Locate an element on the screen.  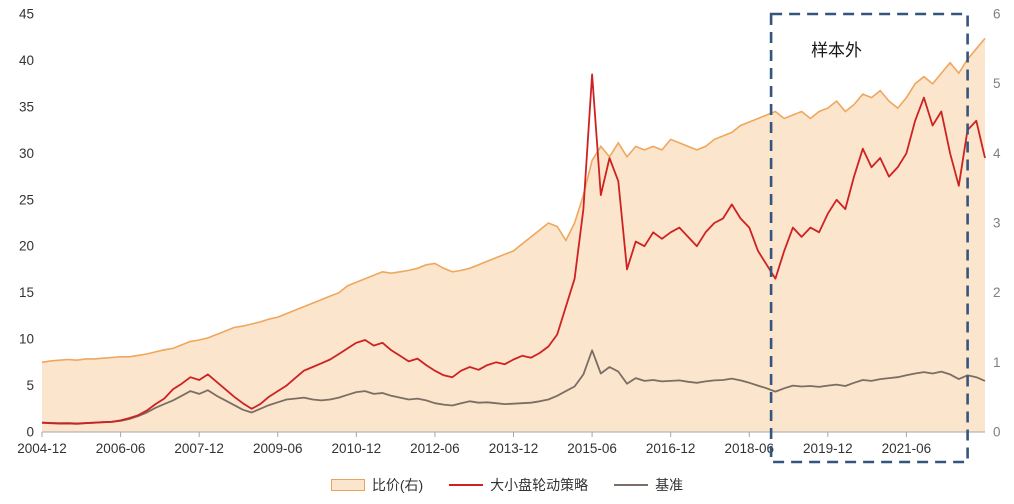
left-axis-label: 25 is located at coordinates (26, 199).